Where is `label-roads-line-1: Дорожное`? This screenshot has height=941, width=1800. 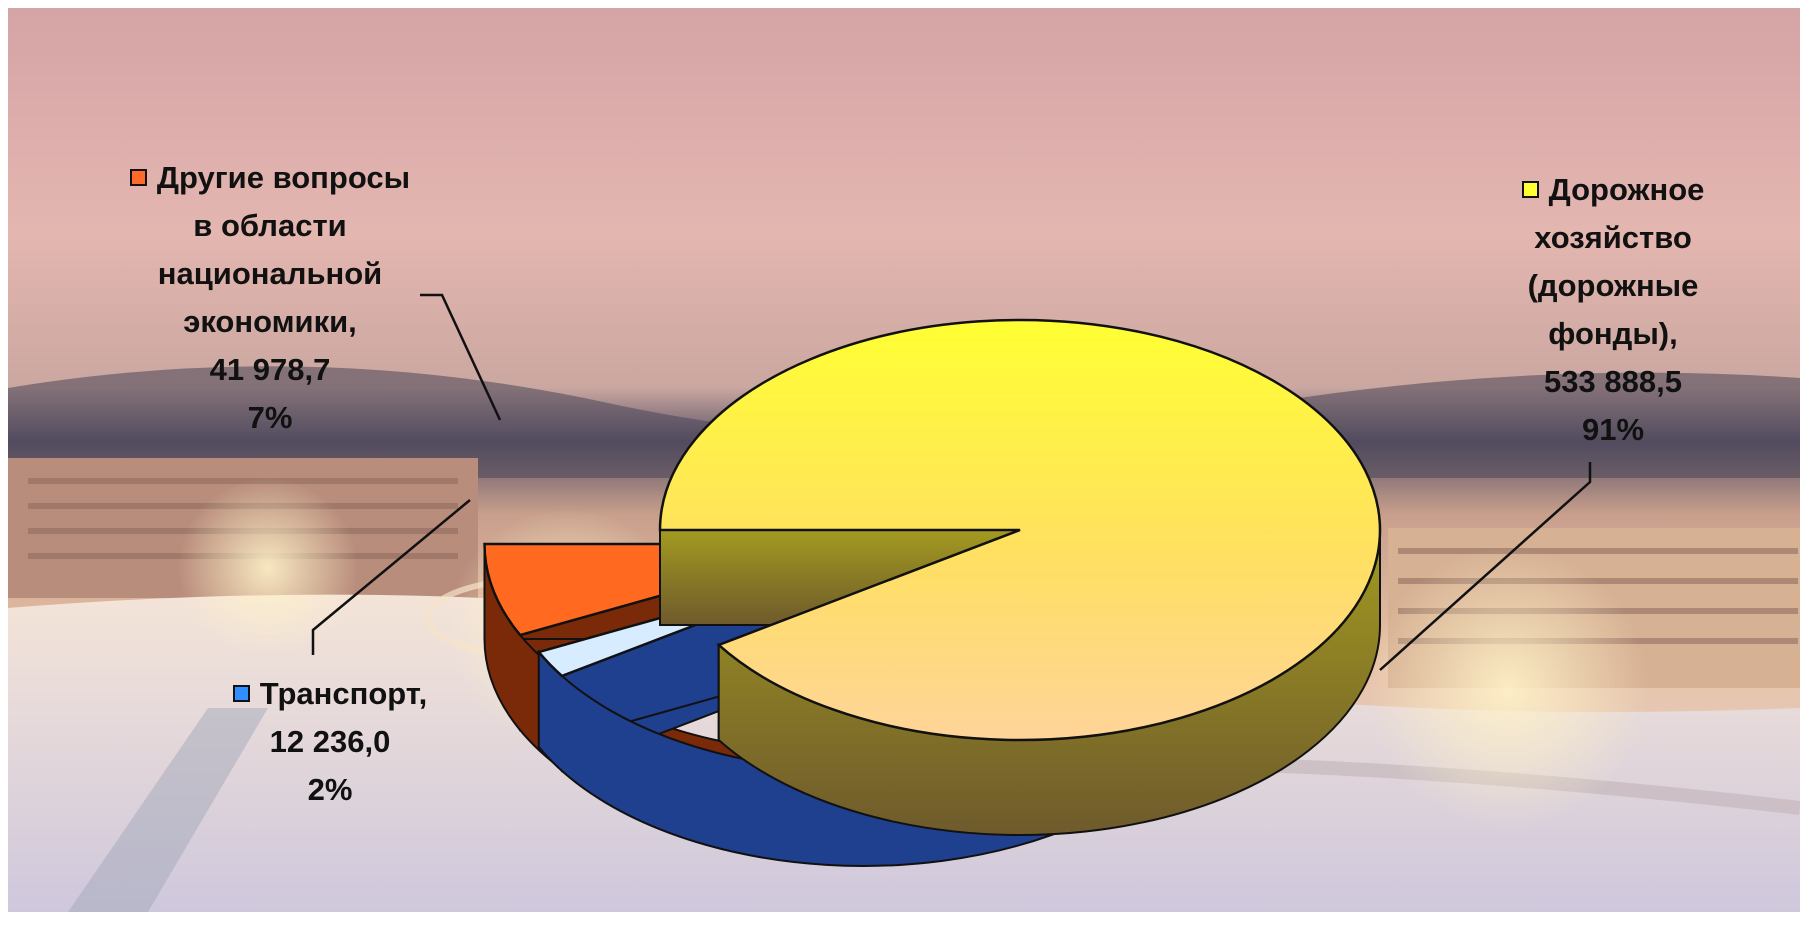 label-roads-line-1: Дорожное is located at coordinates (1626, 189).